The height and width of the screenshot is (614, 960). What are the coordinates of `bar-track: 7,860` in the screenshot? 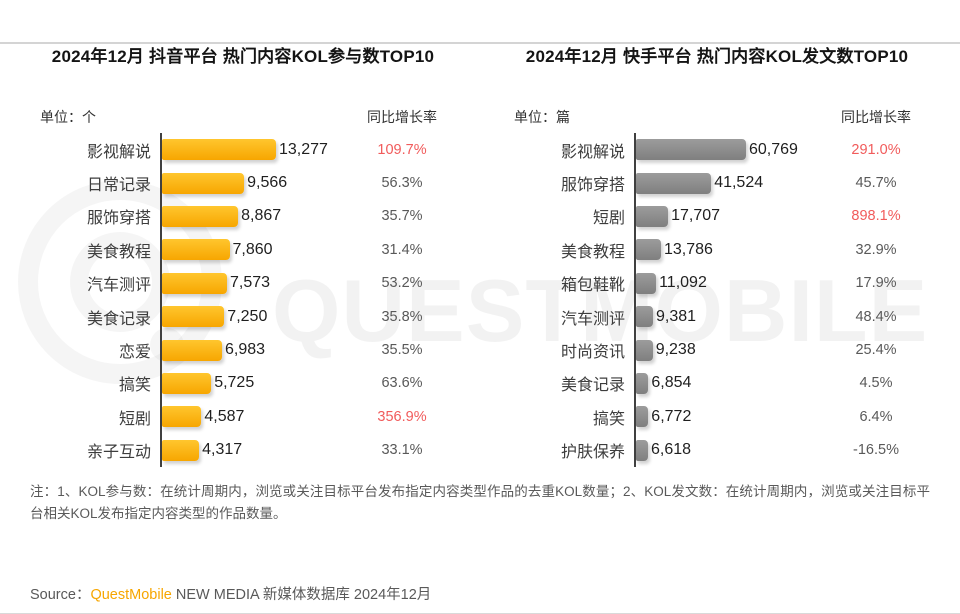 It's located at (253, 250).